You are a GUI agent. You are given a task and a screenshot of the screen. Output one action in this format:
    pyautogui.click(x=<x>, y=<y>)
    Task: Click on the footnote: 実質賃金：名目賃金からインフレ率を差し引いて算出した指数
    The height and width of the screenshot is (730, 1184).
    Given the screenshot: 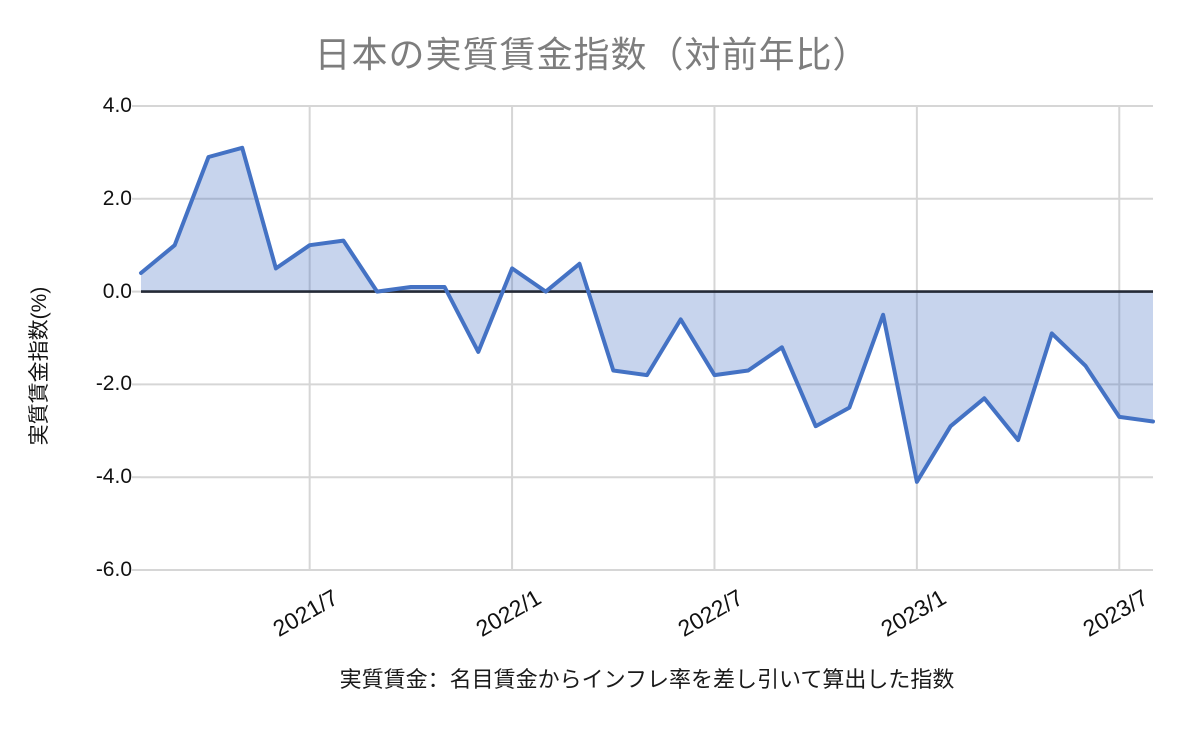 What is the action you would take?
    pyautogui.click(x=647, y=679)
    